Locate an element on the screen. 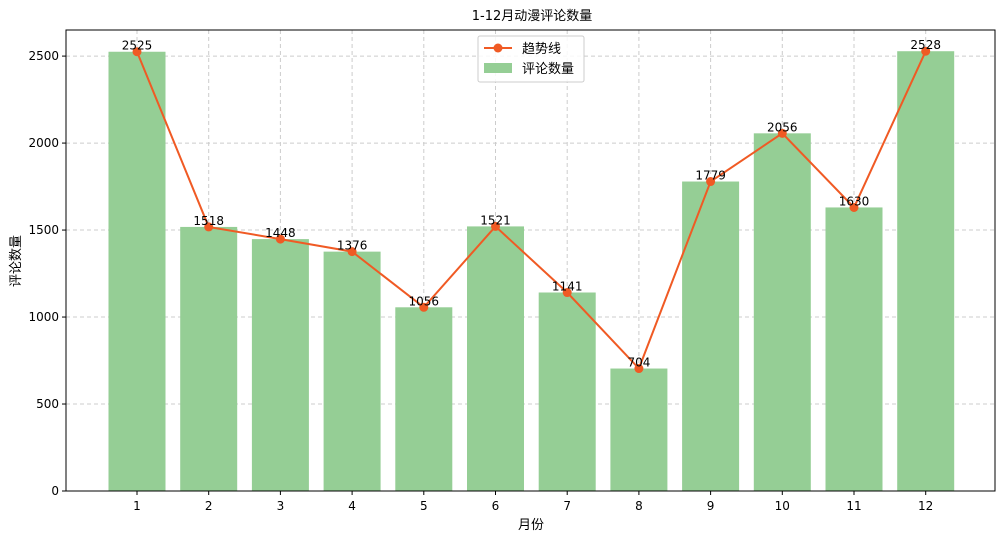  data-label: 704 is located at coordinates (638, 363).